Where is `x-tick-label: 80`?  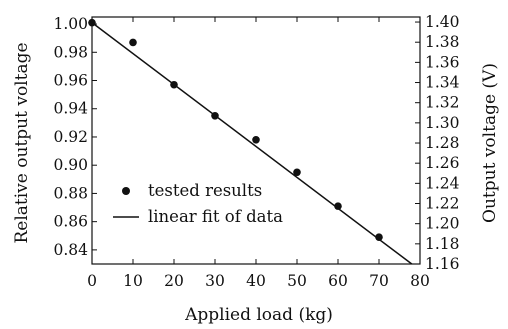 x-tick-label: 80 is located at coordinates (420, 281).